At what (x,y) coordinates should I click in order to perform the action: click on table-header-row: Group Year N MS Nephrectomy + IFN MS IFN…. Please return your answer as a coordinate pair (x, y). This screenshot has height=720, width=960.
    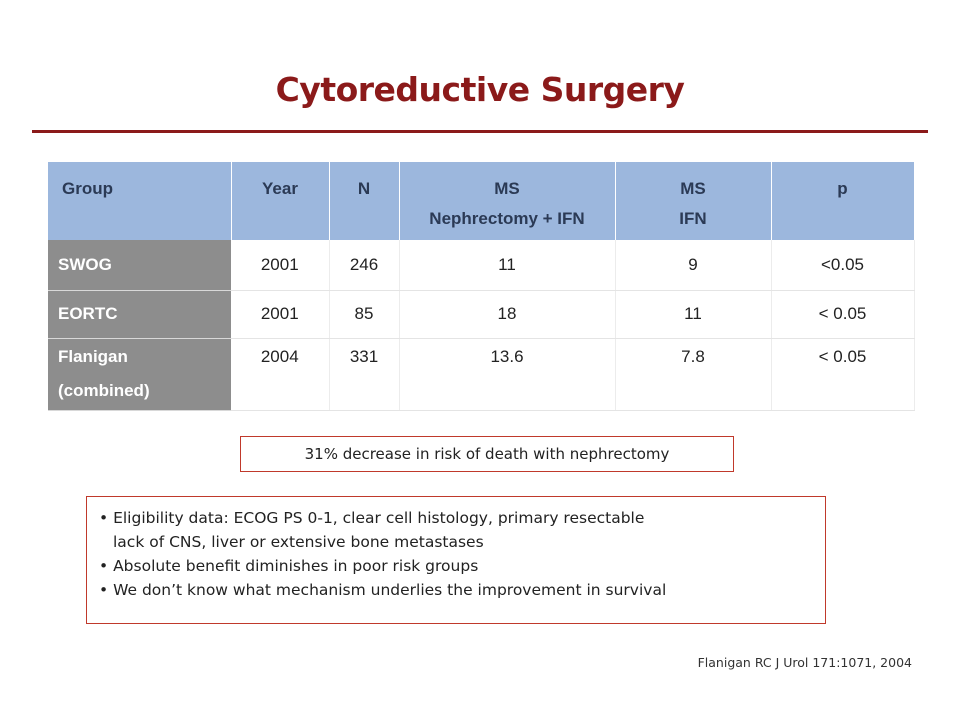
    Looking at the image, I should click on (481, 201).